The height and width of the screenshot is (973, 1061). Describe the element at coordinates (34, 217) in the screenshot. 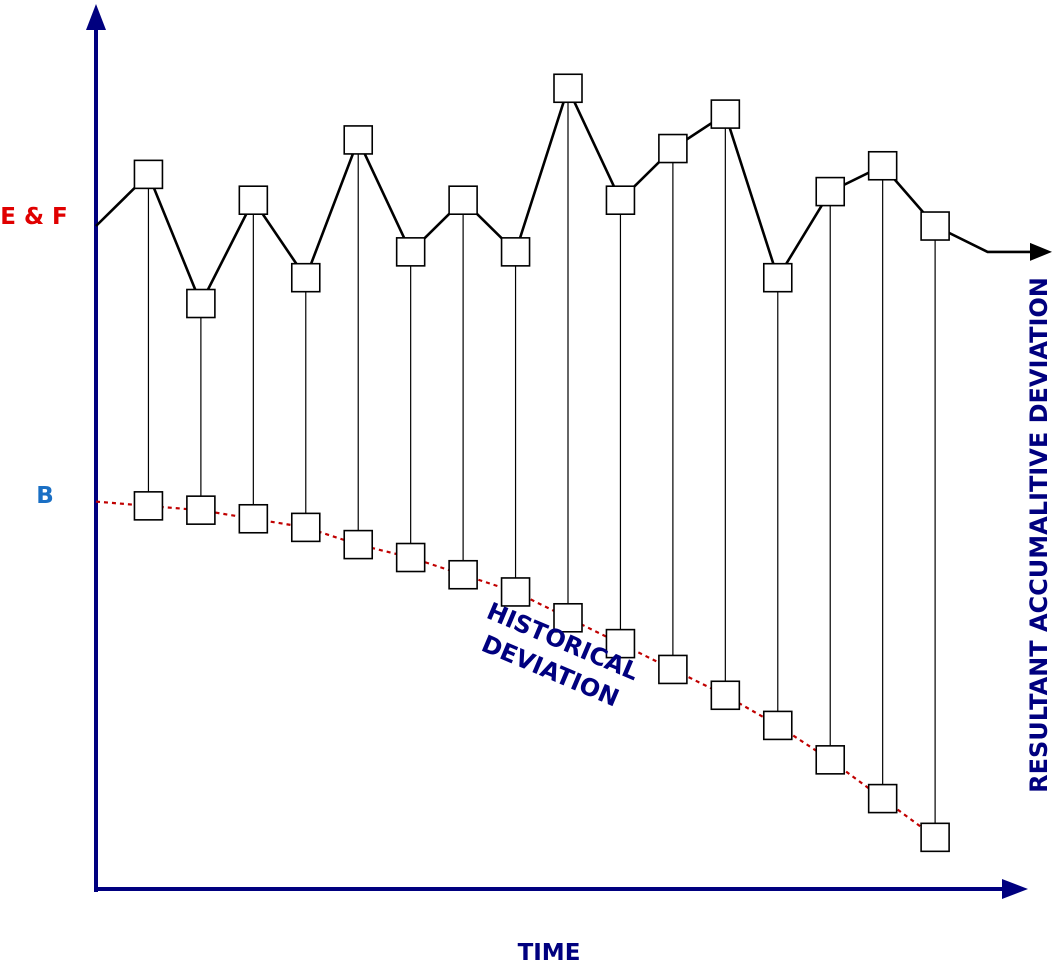

I see `ef-level-label: E & F` at that location.